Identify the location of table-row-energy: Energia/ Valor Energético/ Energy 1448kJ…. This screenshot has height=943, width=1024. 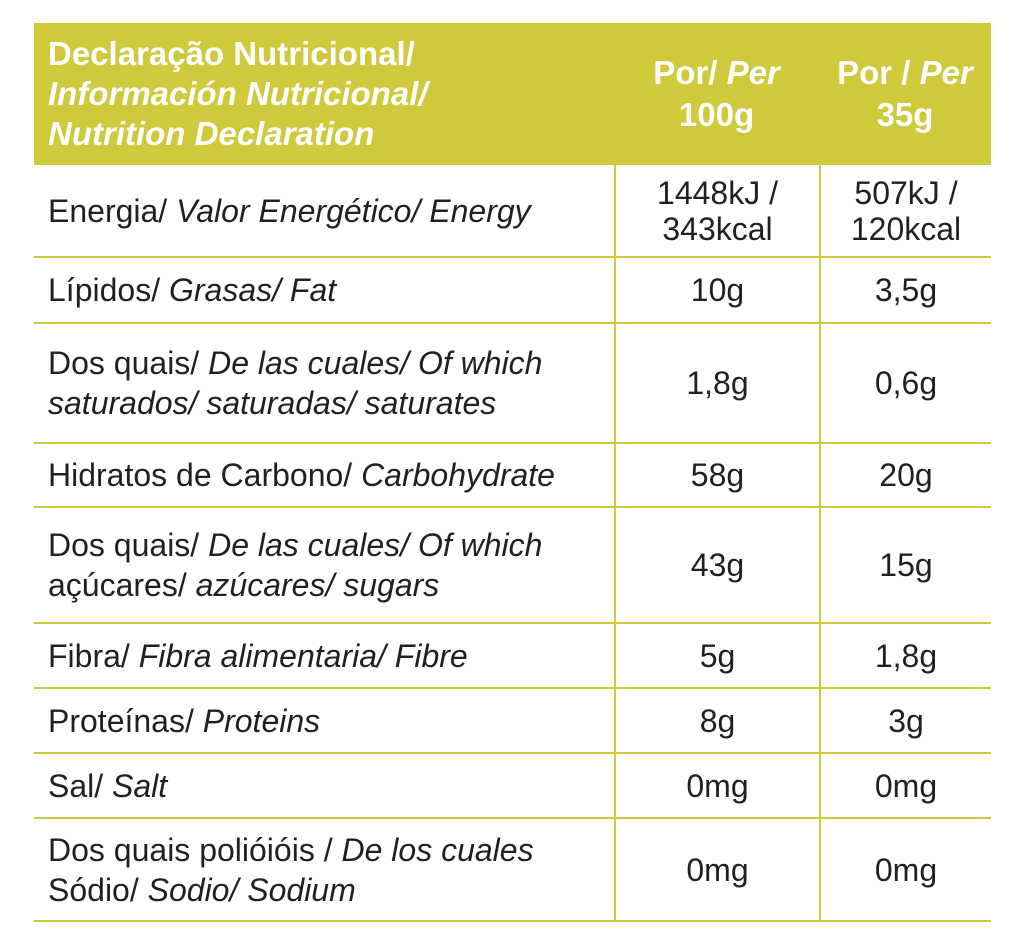
(512, 211).